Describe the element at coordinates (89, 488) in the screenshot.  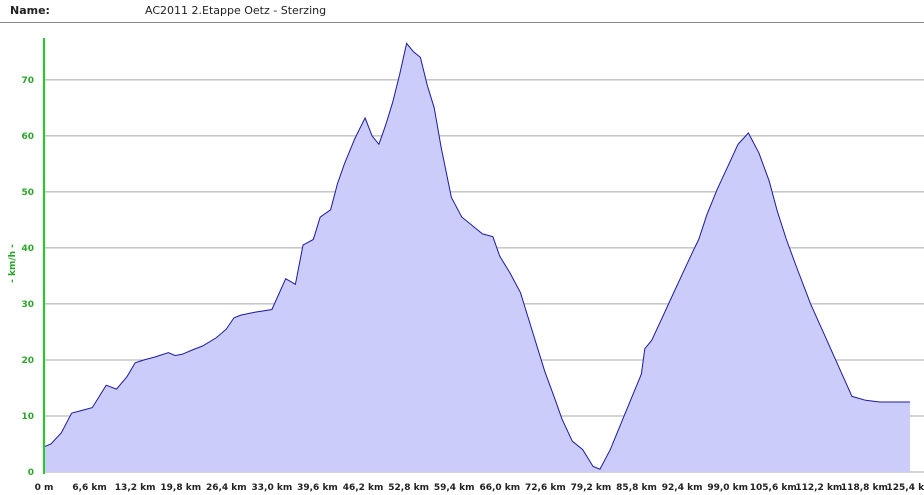
I see `x-tick-label: 6,6 km` at that location.